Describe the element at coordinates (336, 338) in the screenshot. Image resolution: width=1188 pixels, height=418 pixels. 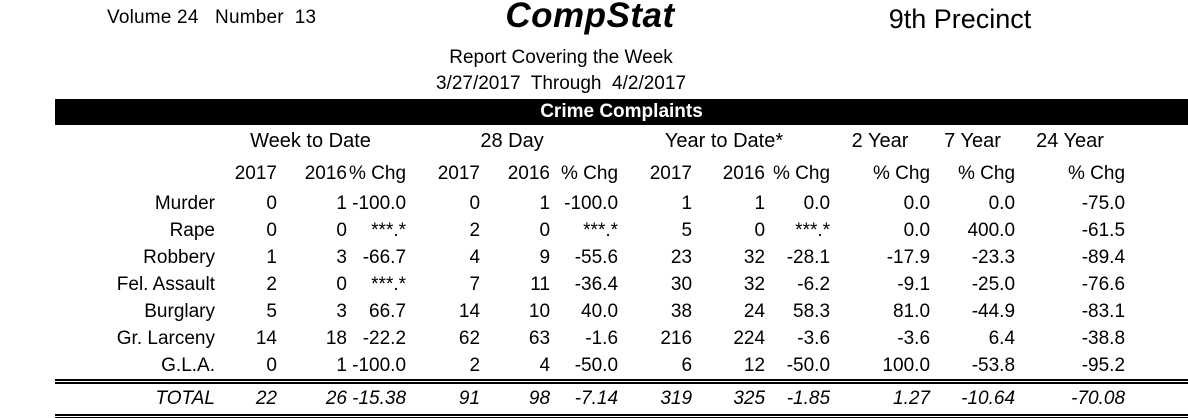
I see `cell: 18` at that location.